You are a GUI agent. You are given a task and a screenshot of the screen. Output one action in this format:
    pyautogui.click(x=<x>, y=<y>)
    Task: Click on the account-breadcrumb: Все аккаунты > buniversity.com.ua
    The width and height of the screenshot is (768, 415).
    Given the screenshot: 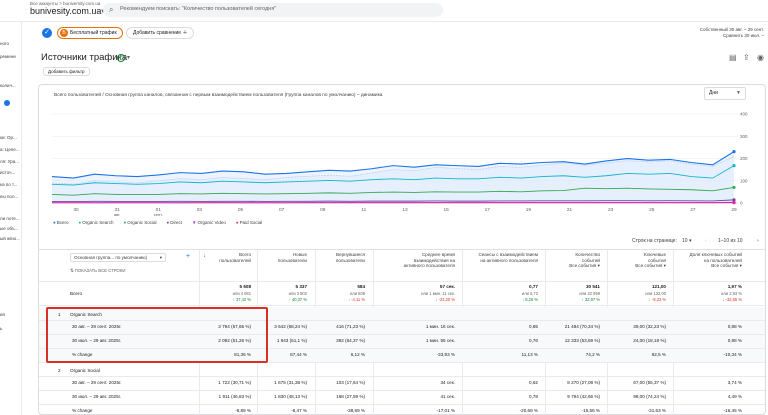 What is the action you would take?
    pyautogui.click(x=65, y=3)
    